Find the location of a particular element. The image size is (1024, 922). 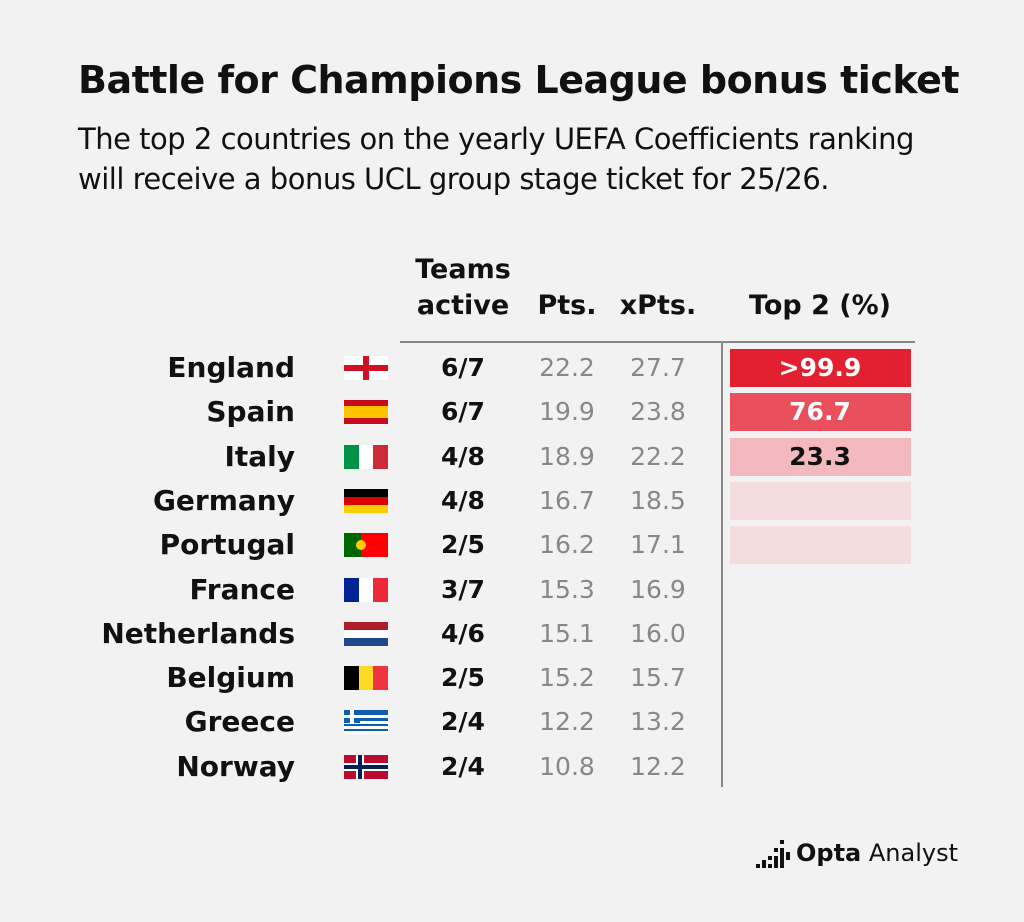

top2-value: >99.9 is located at coordinates (820, 367).